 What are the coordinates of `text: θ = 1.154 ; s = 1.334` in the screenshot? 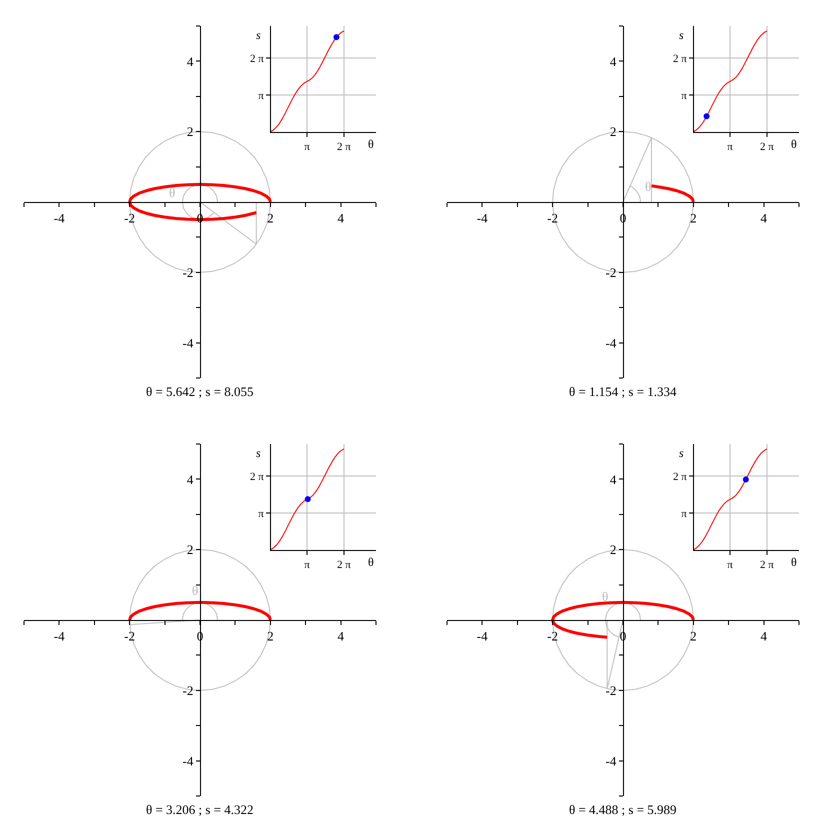 It's located at (623, 391).